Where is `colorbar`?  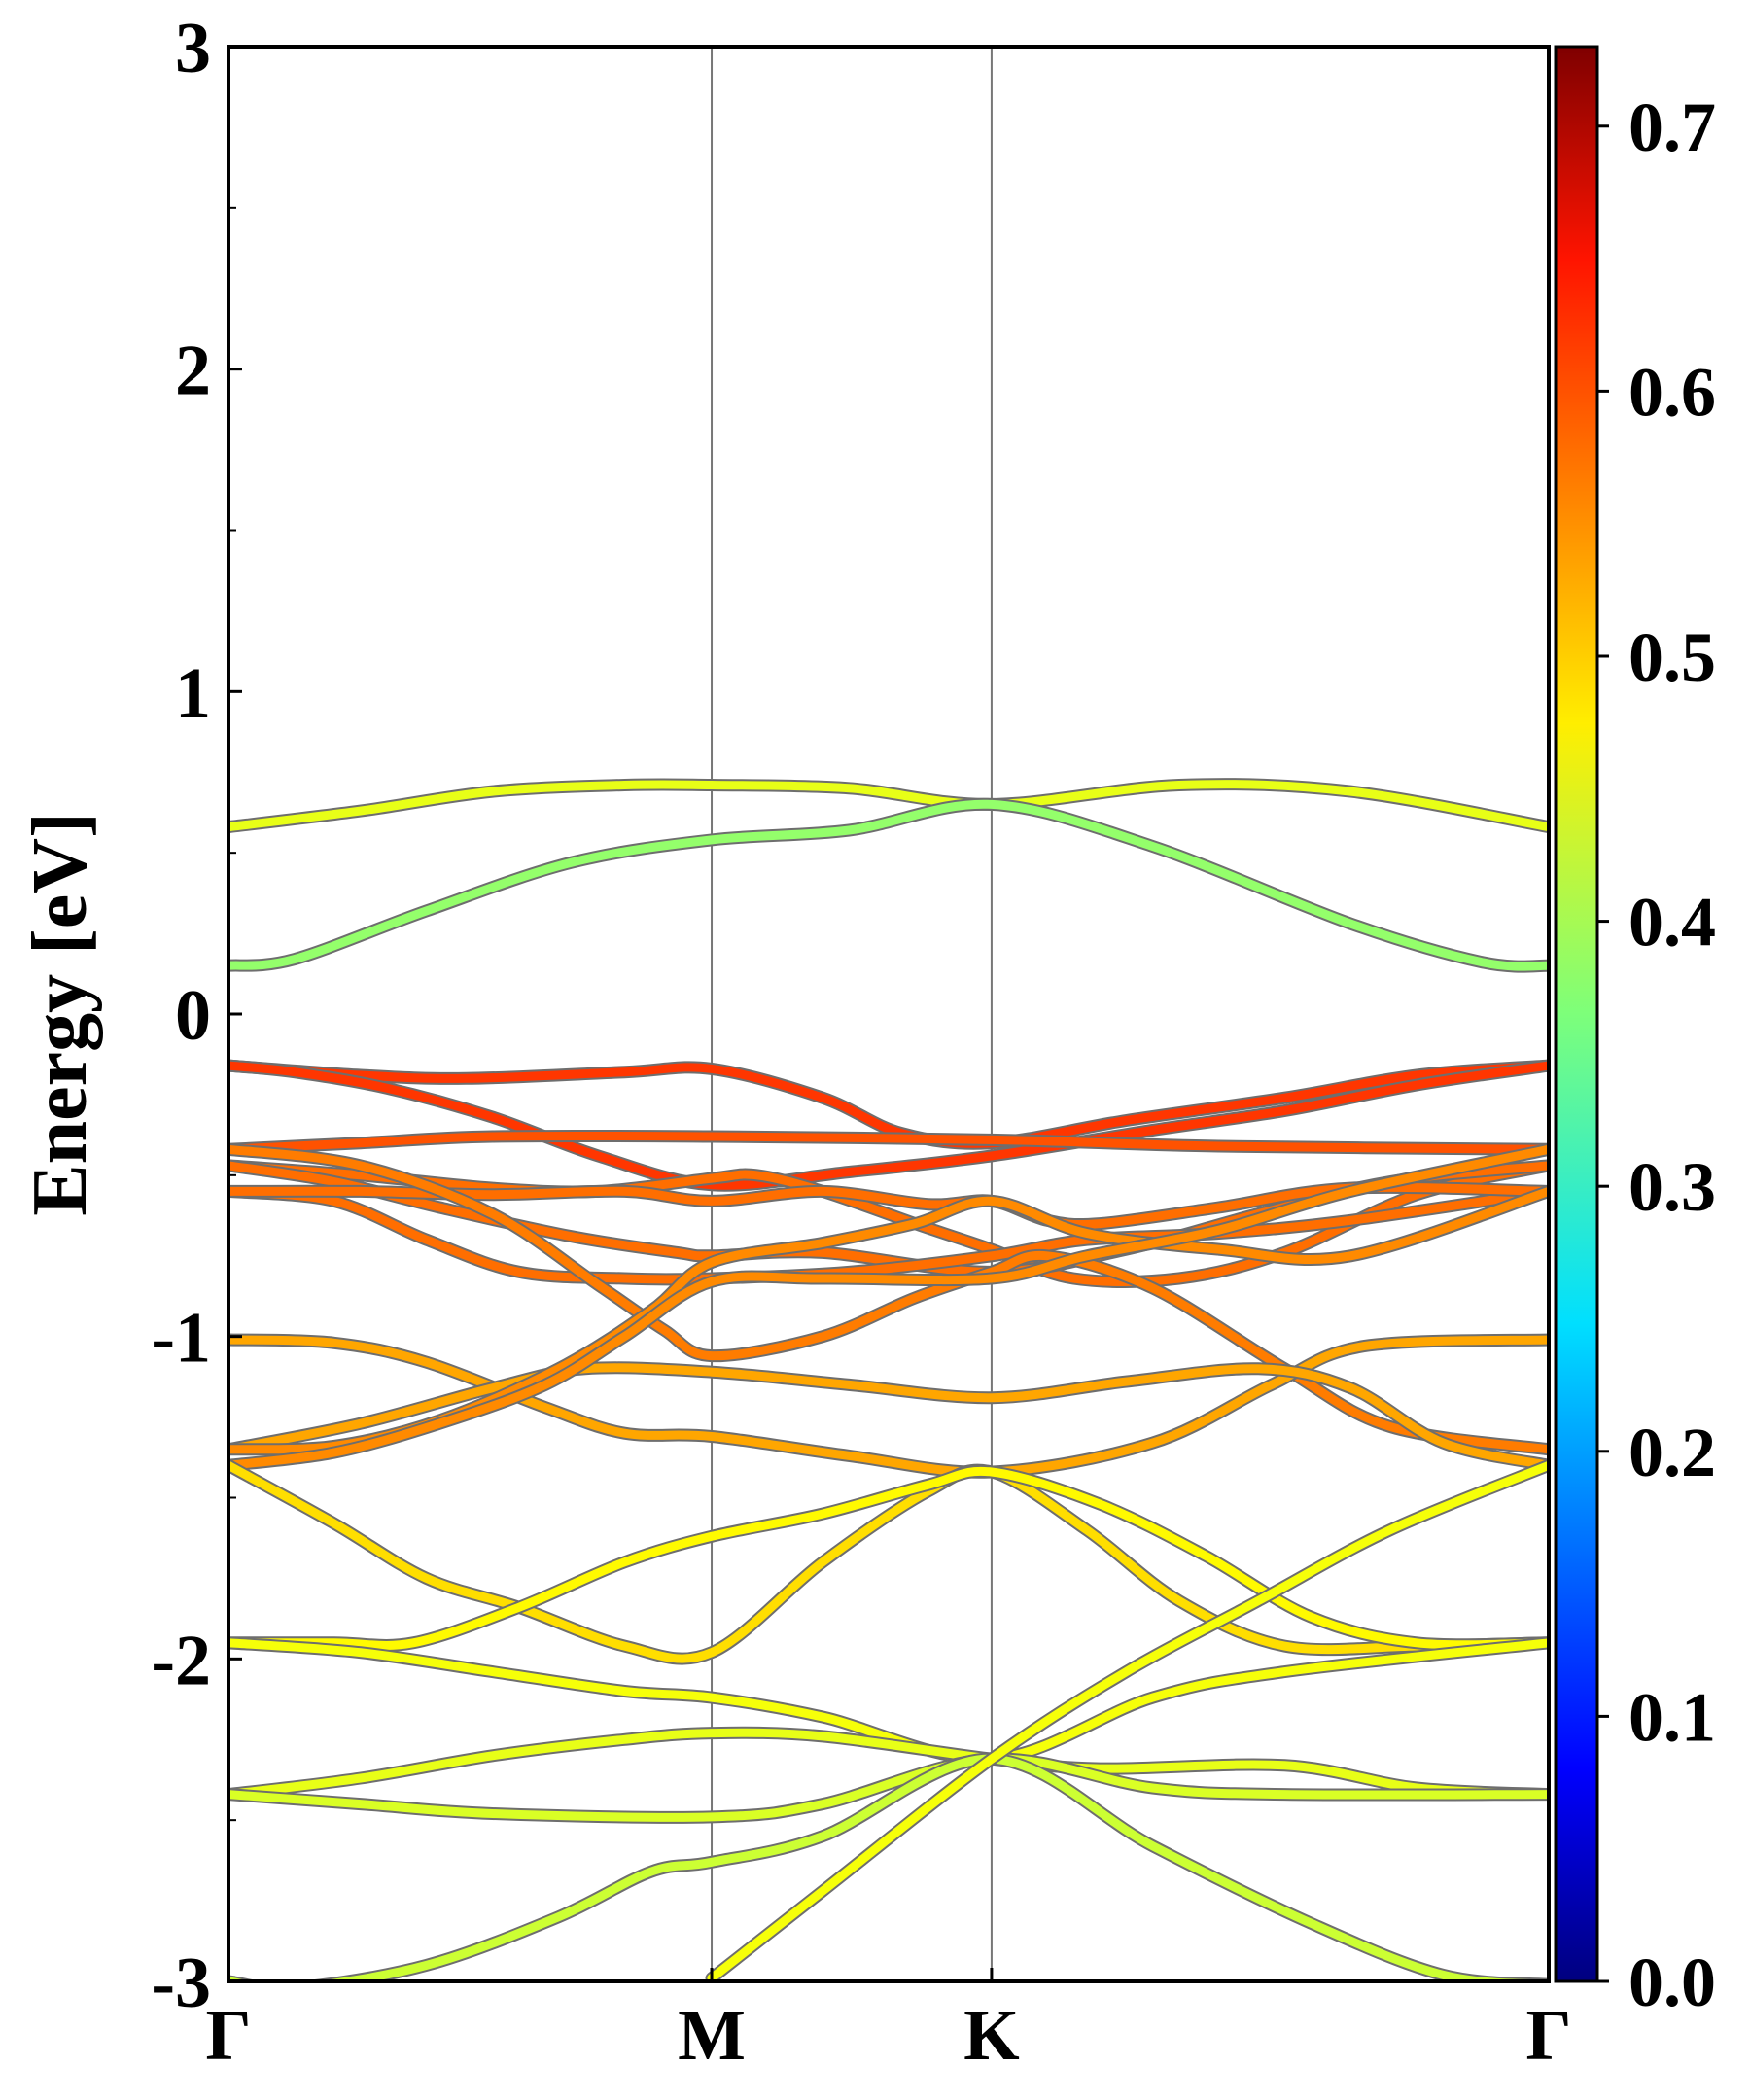
colorbar is located at coordinates (1576, 1014).